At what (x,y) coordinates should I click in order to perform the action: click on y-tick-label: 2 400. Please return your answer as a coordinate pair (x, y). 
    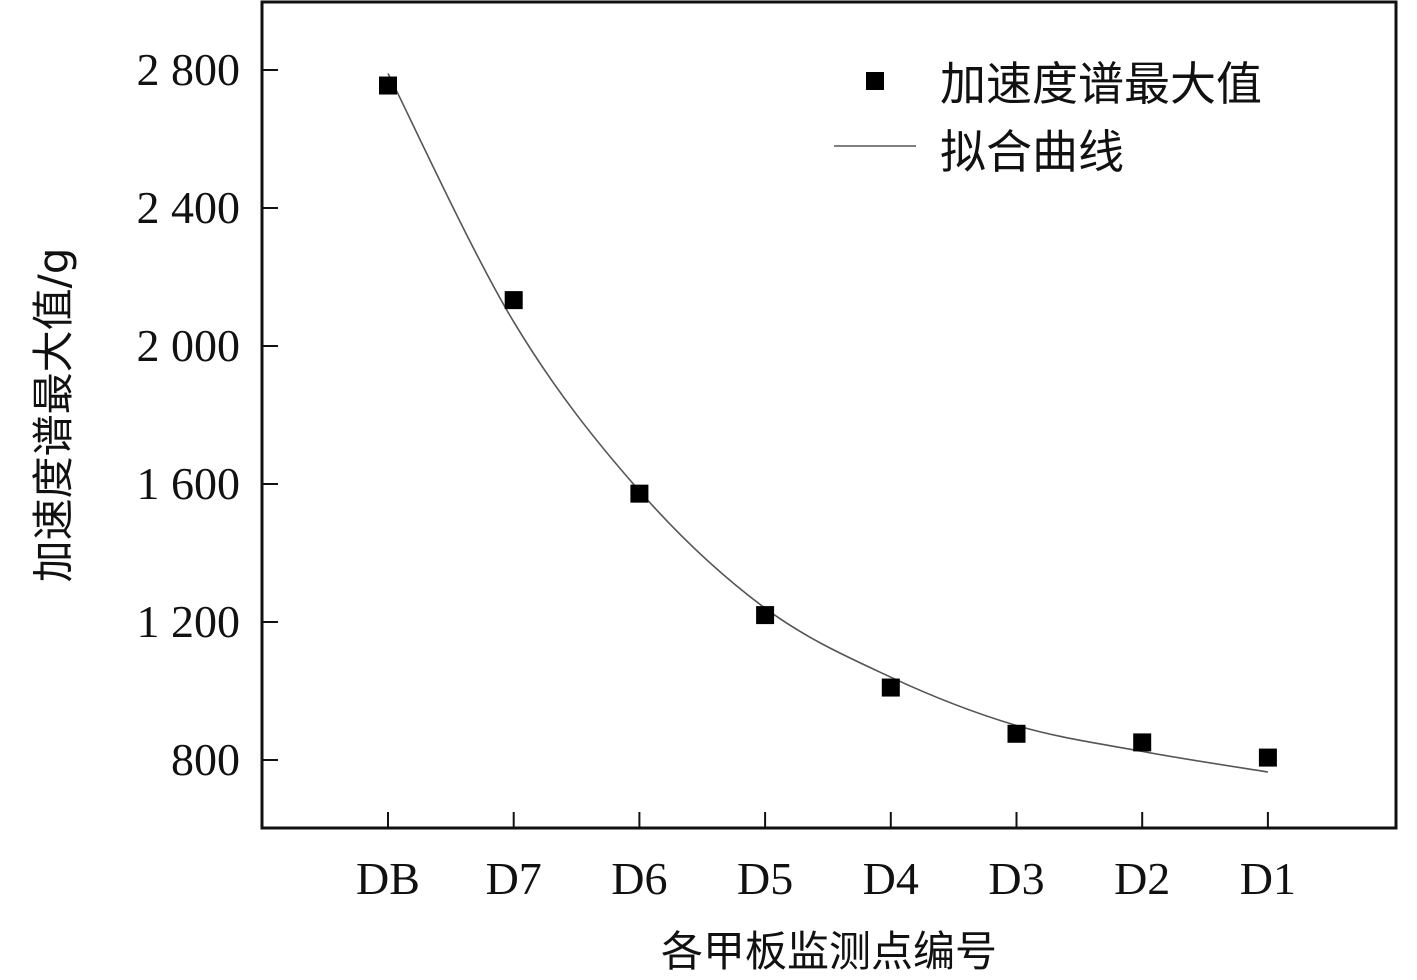
    Looking at the image, I should click on (189, 207).